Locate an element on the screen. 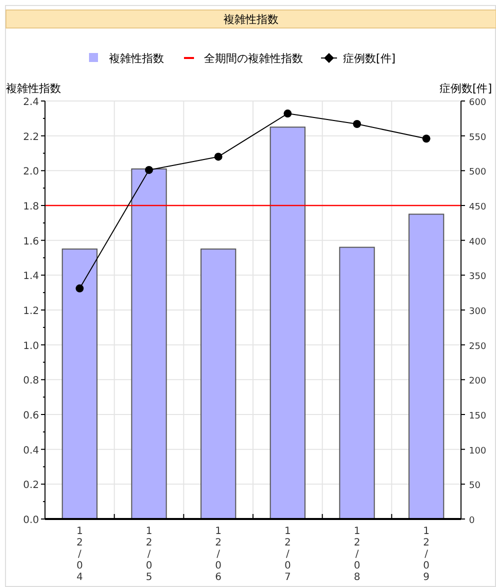 The width and height of the screenshot is (496, 587). y2-axis-title: 症例数[件] is located at coordinates (465, 88).